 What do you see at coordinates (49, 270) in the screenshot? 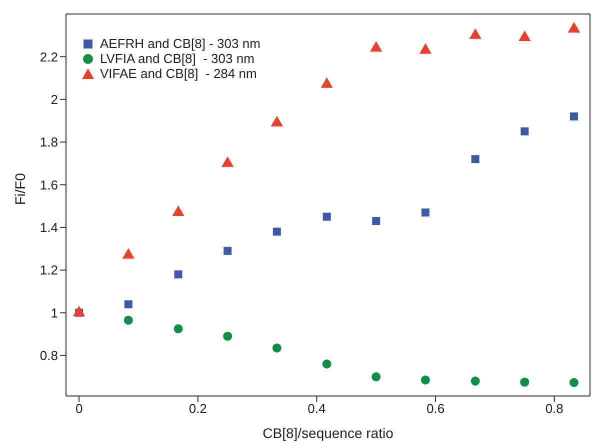
I see `y-tick-label: 1.2` at bounding box center [49, 270].